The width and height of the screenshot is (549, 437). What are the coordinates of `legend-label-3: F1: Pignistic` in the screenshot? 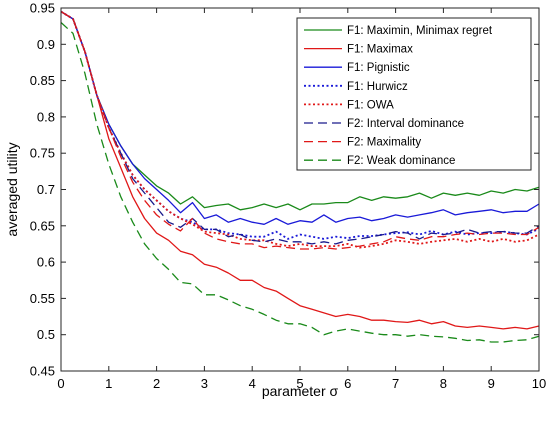 It's located at (378, 68).